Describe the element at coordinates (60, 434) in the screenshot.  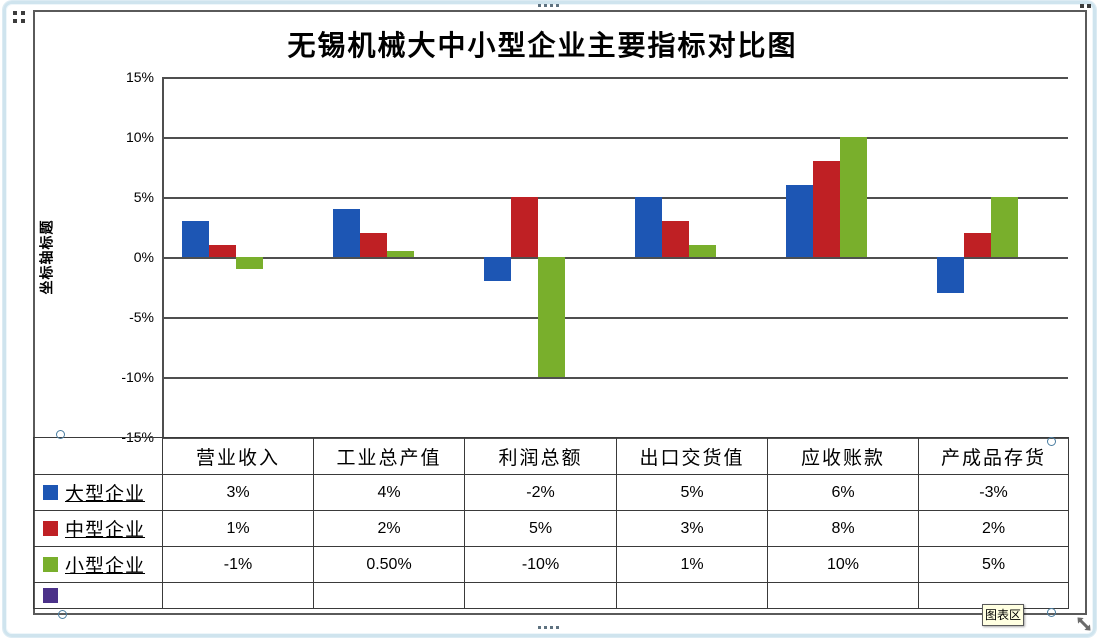
I see `handle-circle-left-top` at that location.